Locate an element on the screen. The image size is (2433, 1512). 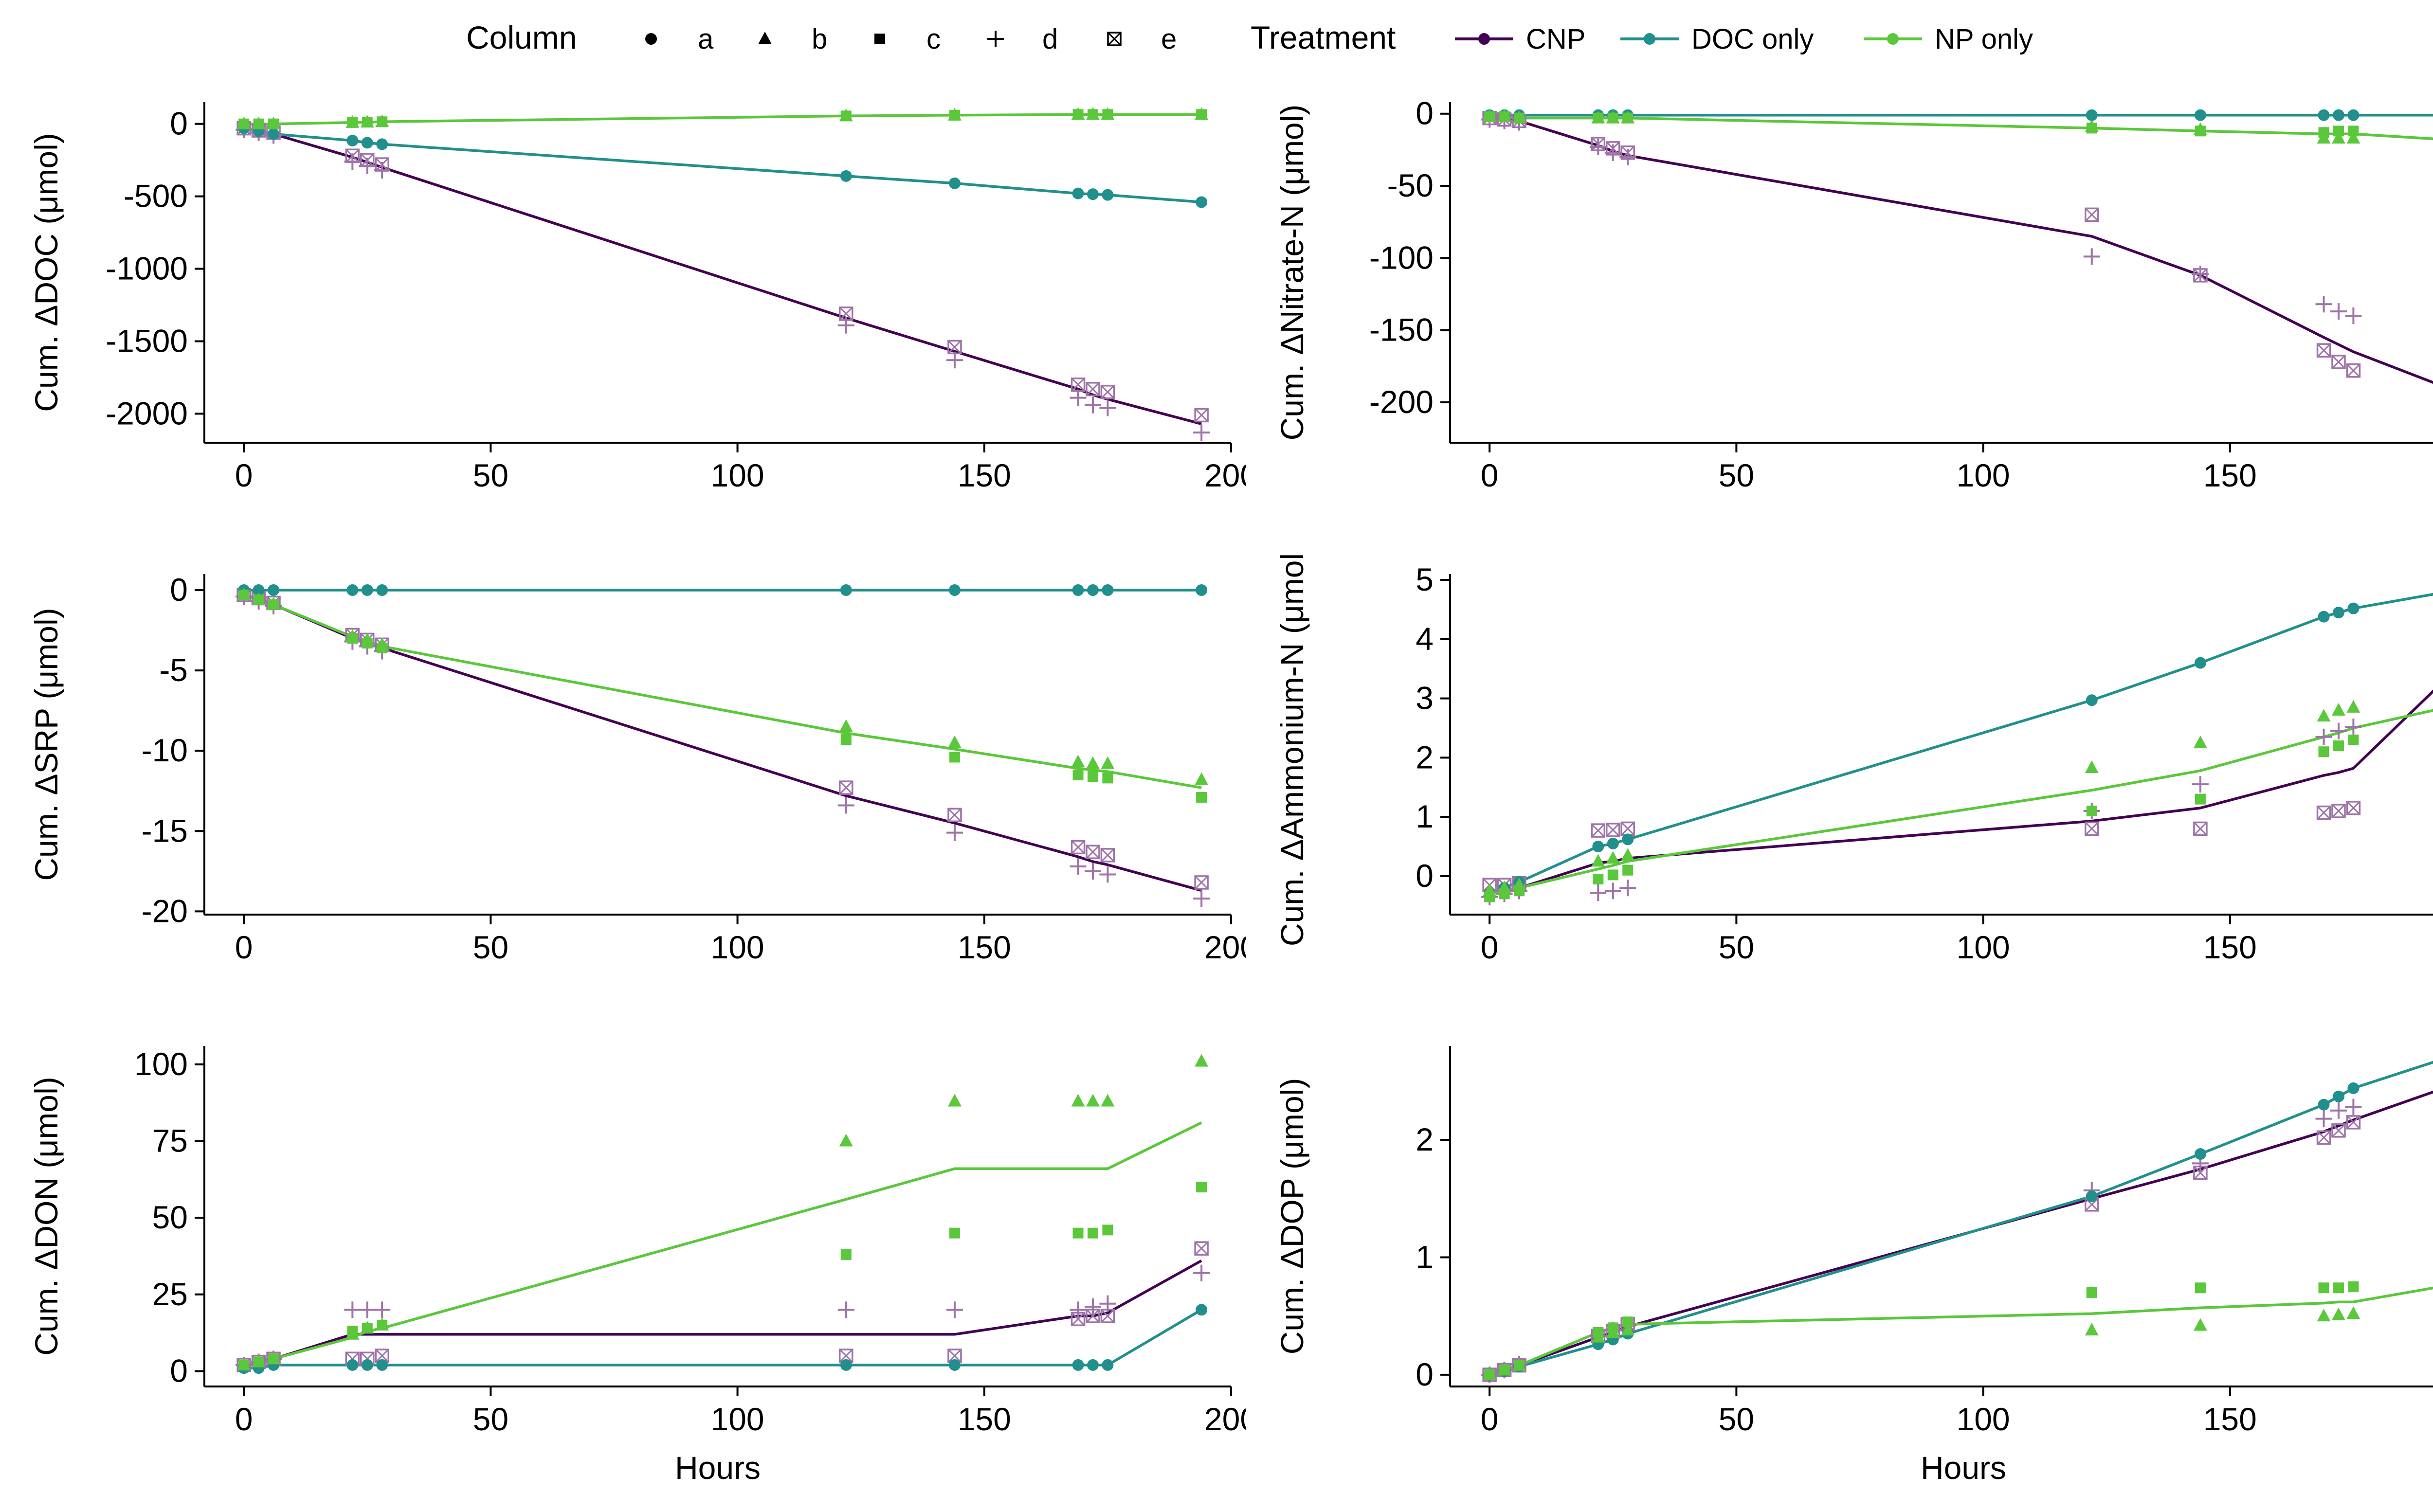
legend-treatment-cnp-key is located at coordinates (1484, 39).